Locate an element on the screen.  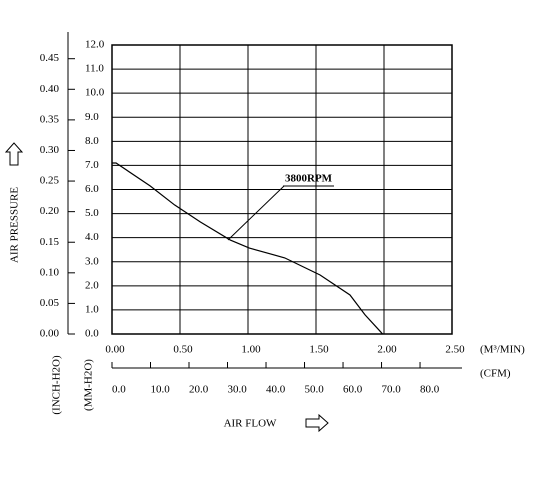
y2-tick-label: 0.20 is located at coordinates (50, 211).